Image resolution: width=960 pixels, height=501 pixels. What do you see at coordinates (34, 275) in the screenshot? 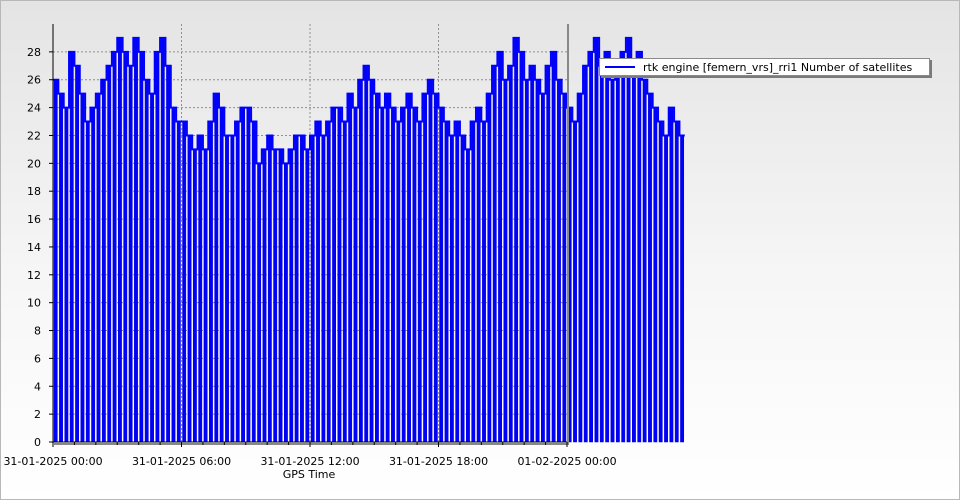
I see `y-tick-label: 12` at bounding box center [34, 275].